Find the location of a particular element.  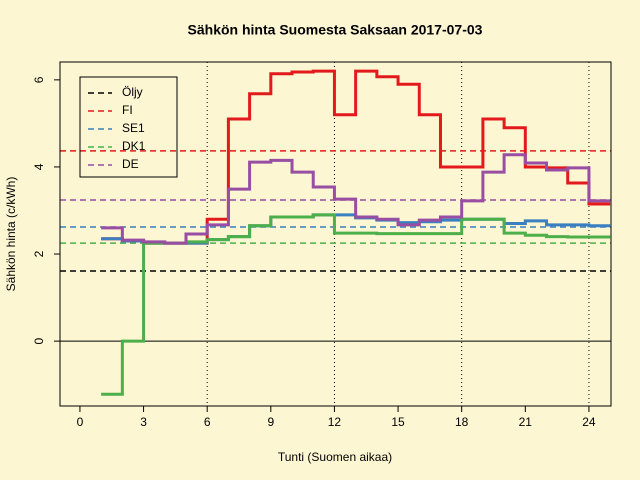

y-tick-label: 4 is located at coordinates (39, 166).